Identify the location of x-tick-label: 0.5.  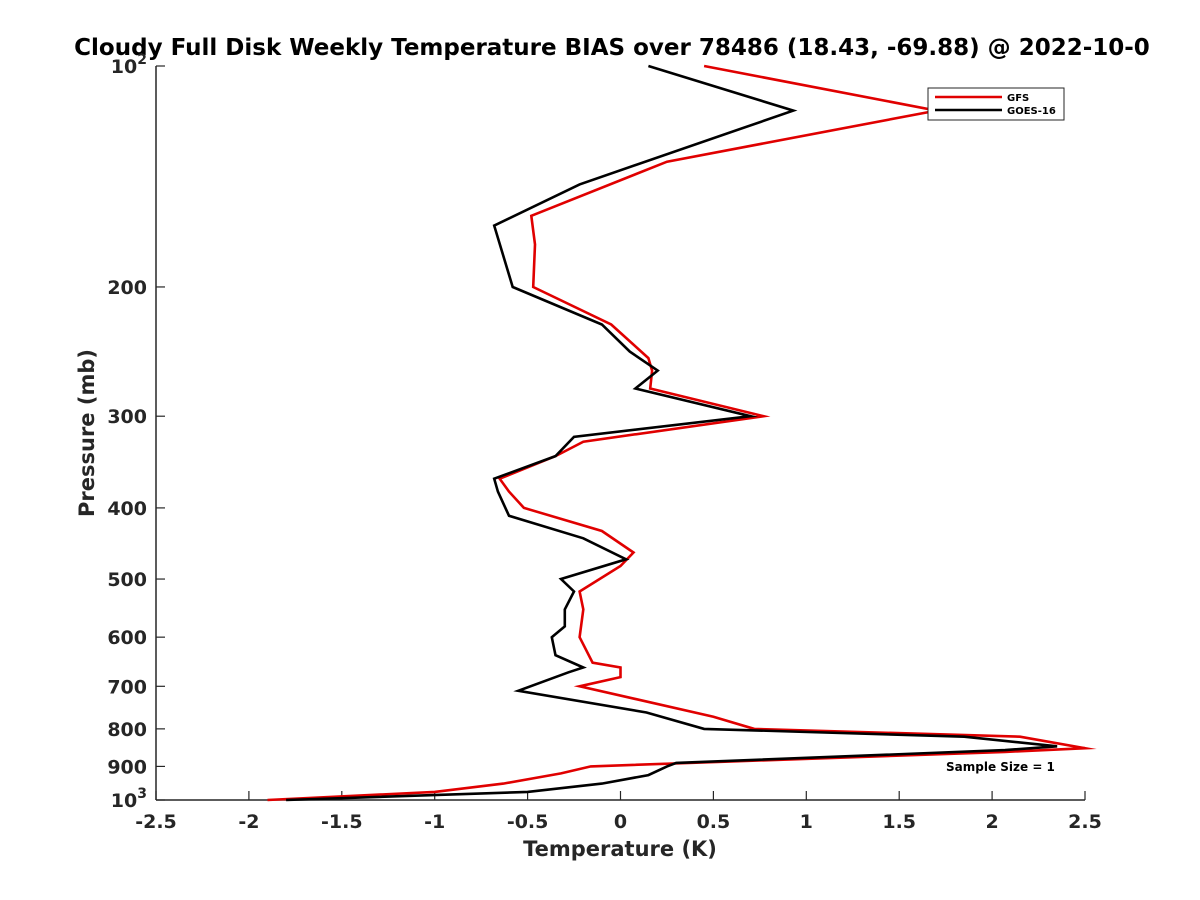
(714, 822).